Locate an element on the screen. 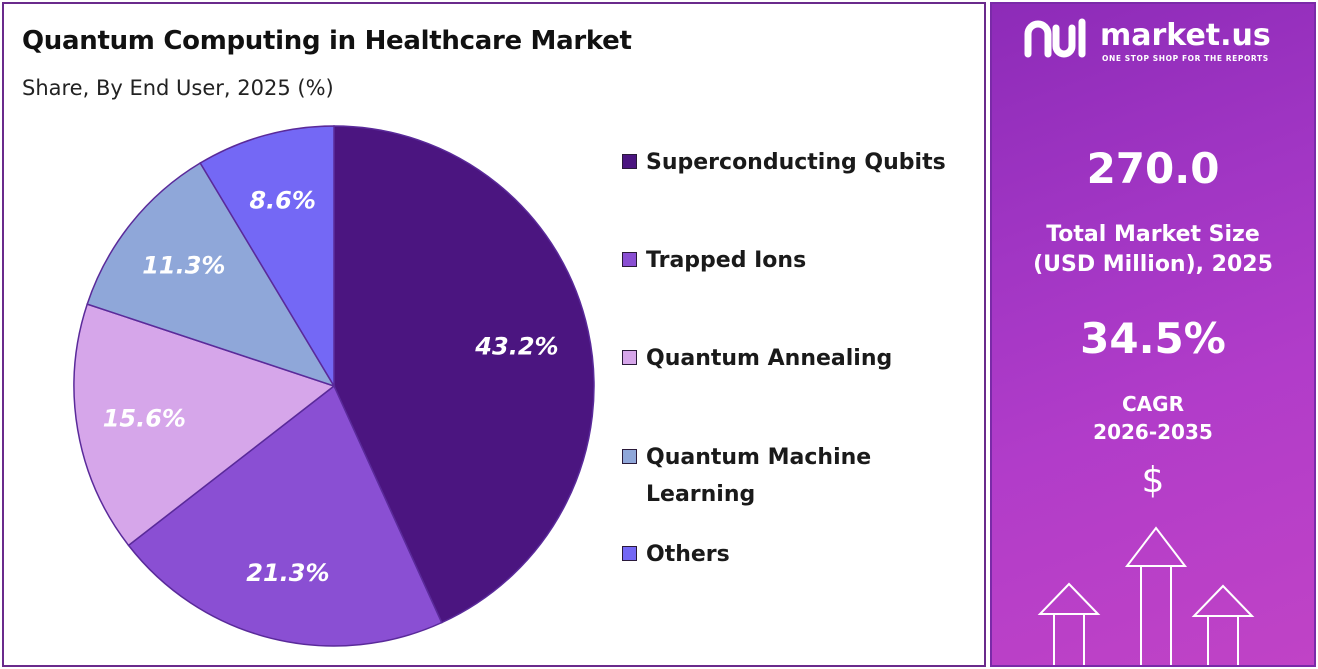  market-size-unit-label: (USD Million), 2025 is located at coordinates (1153, 264).